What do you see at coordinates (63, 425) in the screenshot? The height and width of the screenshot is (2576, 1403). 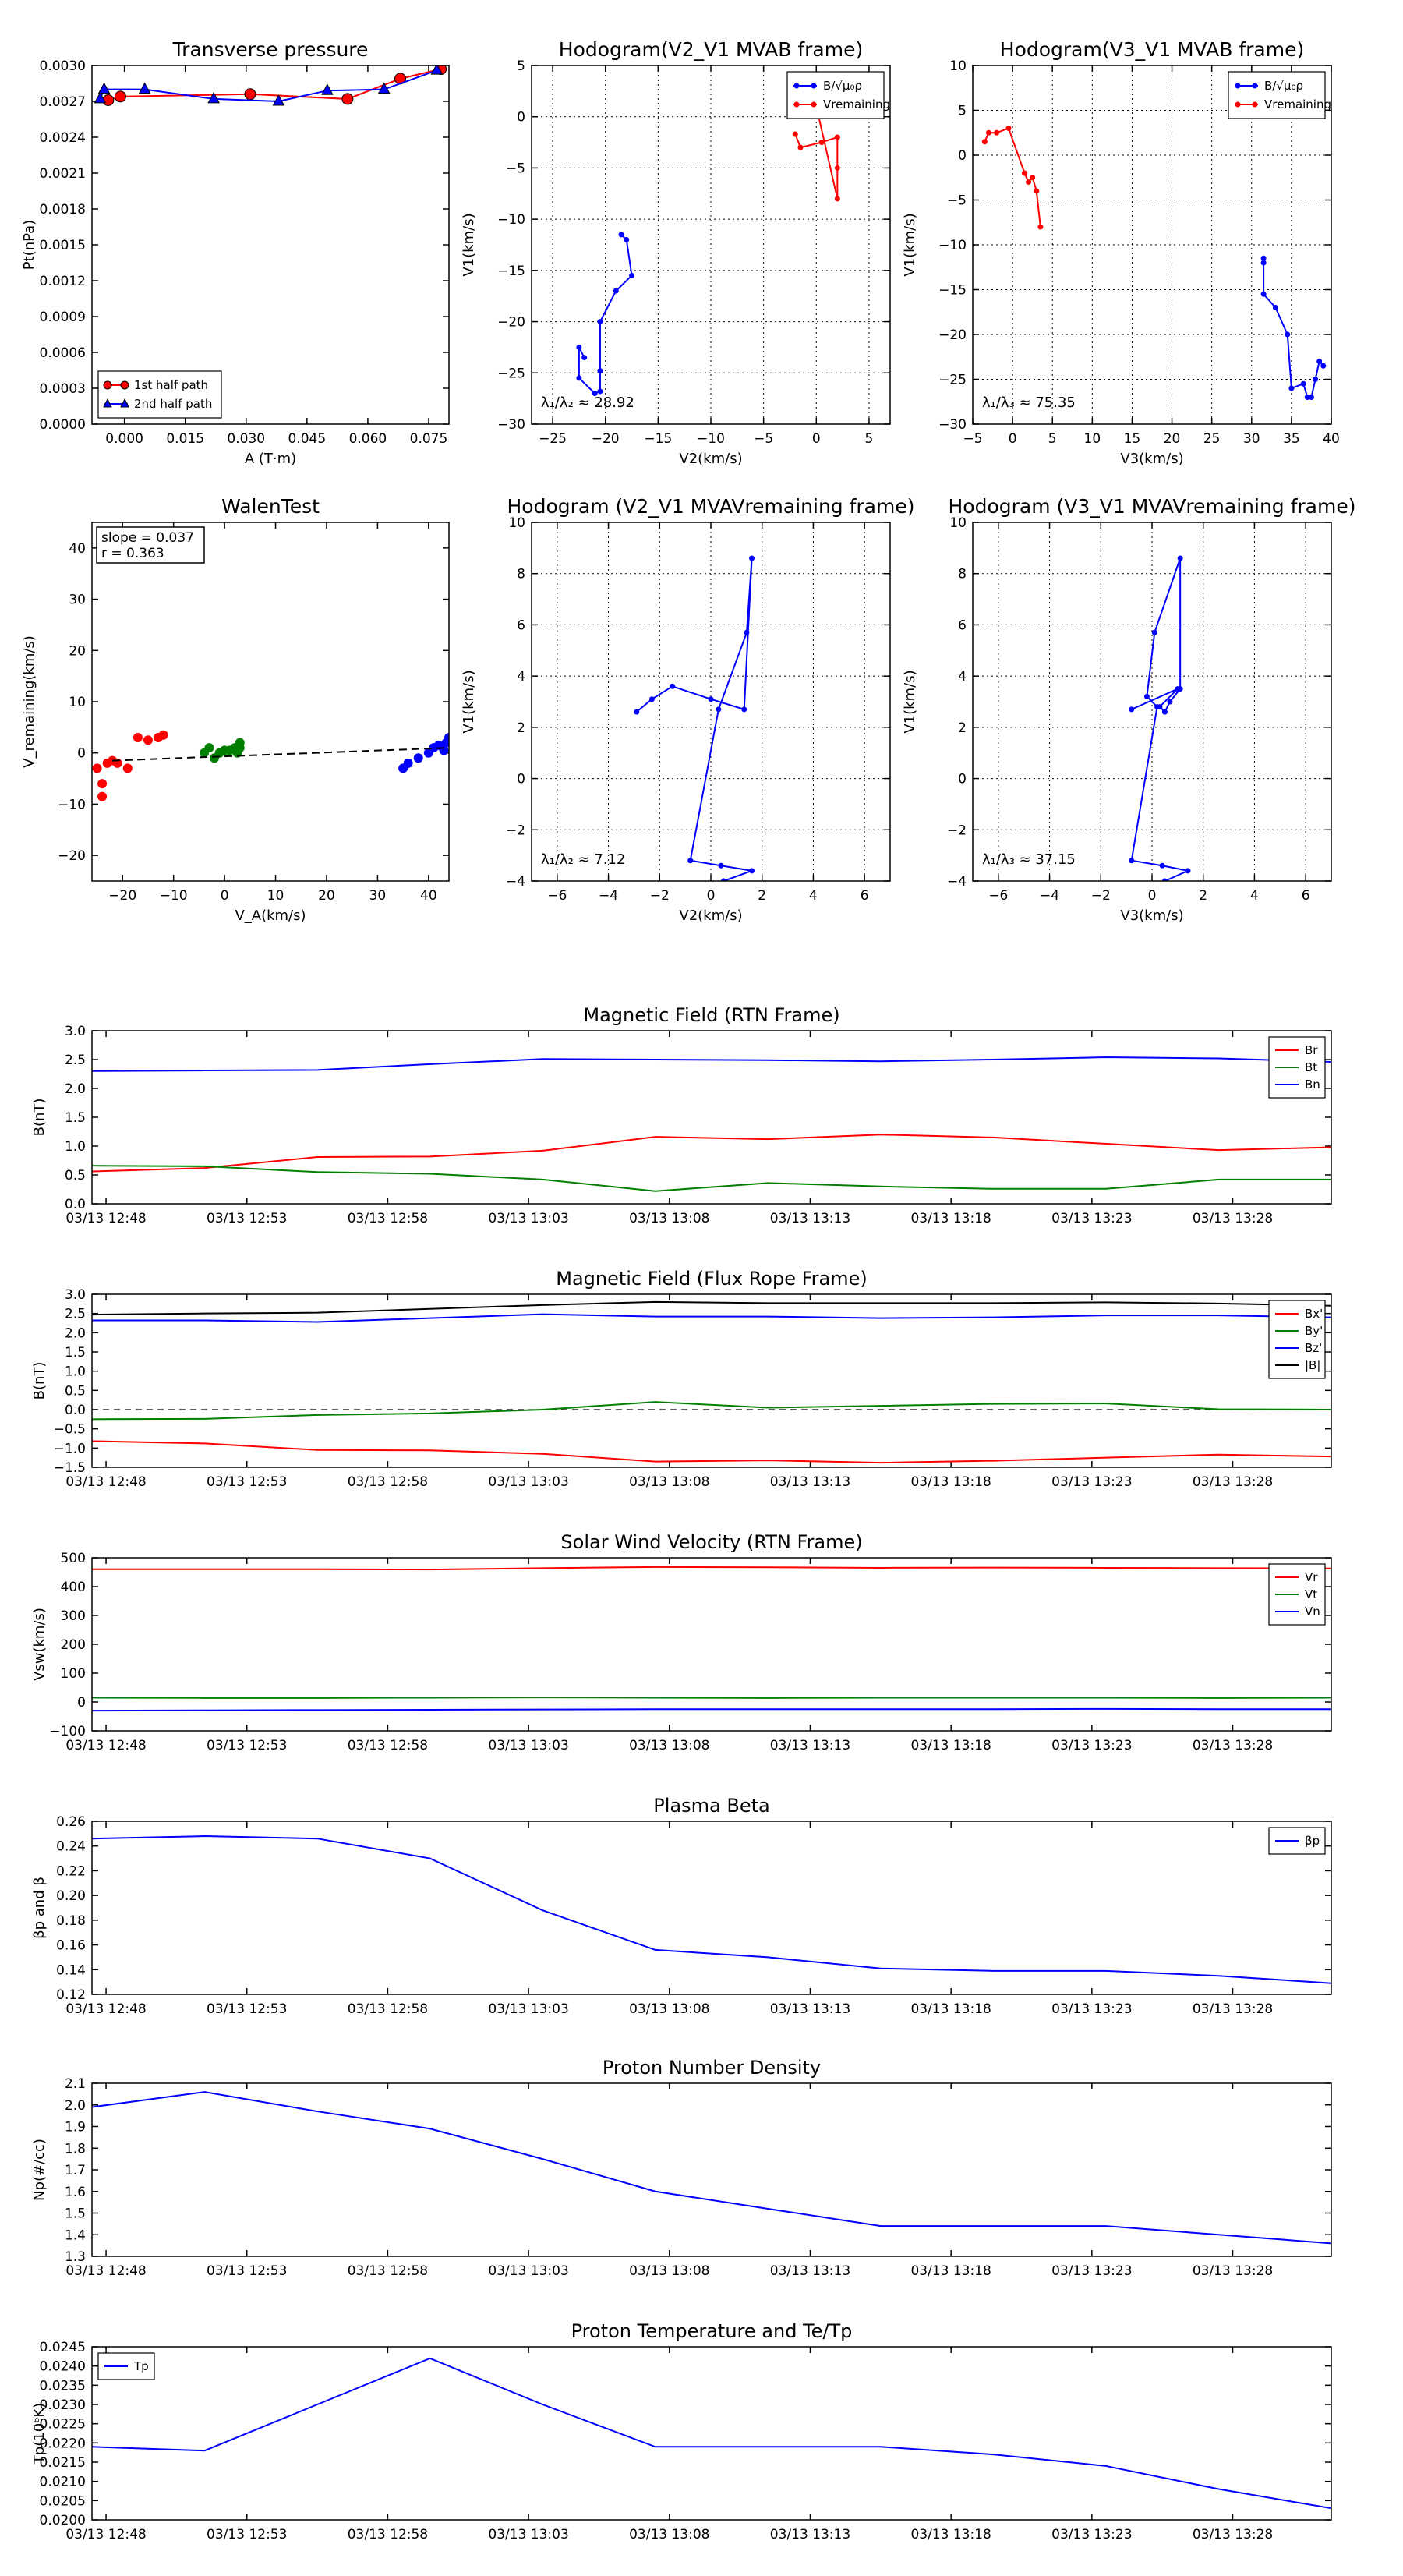 I see `y-tick-label: 0.0000` at bounding box center [63, 425].